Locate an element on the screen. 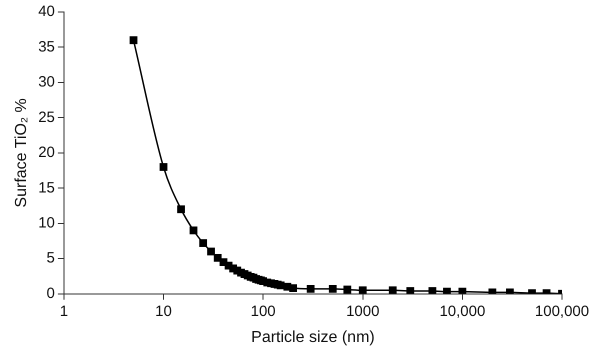  y-tick-label: 25 is located at coordinates (46, 117).